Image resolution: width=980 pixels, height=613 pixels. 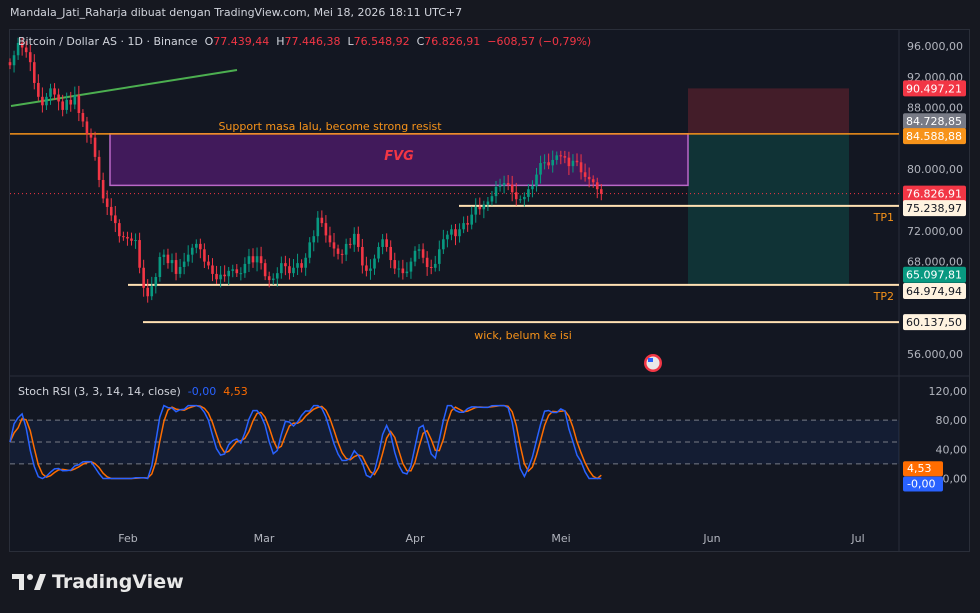 What do you see at coordinates (935, 231) in the screenshot?
I see `price-tick-label: 72.000,00` at bounding box center [935, 231].